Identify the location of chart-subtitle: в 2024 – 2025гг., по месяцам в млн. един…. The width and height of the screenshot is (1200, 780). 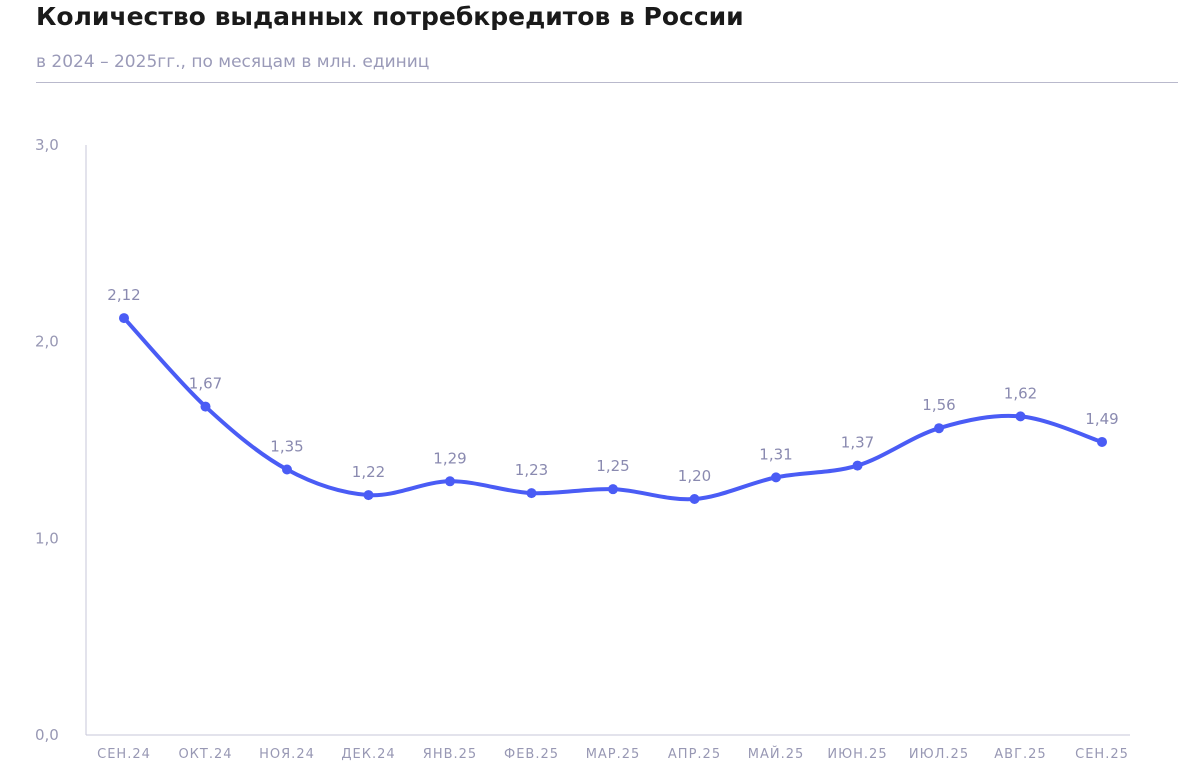
(233, 62).